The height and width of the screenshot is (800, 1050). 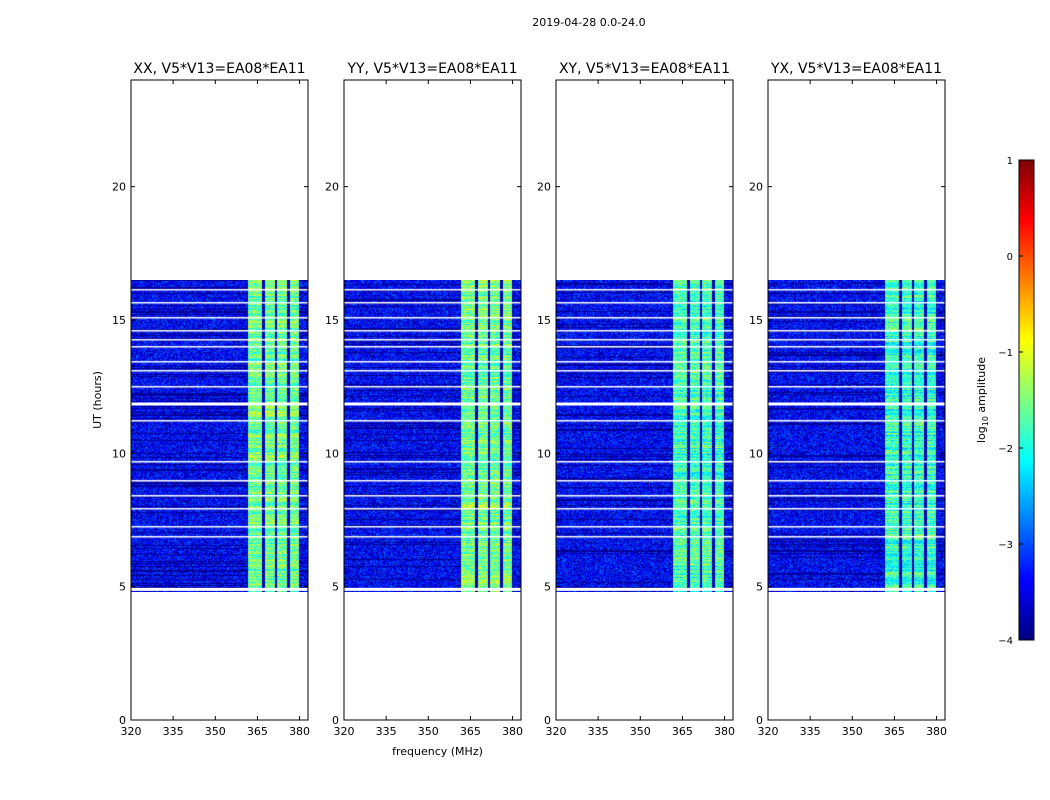 What do you see at coordinates (644, 69) in the screenshot?
I see `panel-title: XY, V5*V13=EA08*EA11` at bounding box center [644, 69].